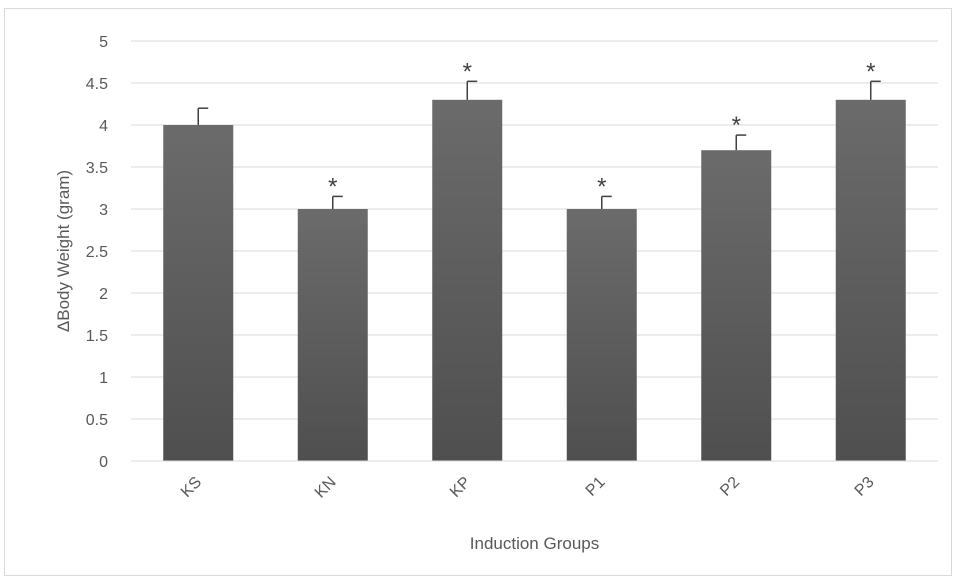 The image size is (956, 579). I want to click on error-bar-kn, so click(337, 202).